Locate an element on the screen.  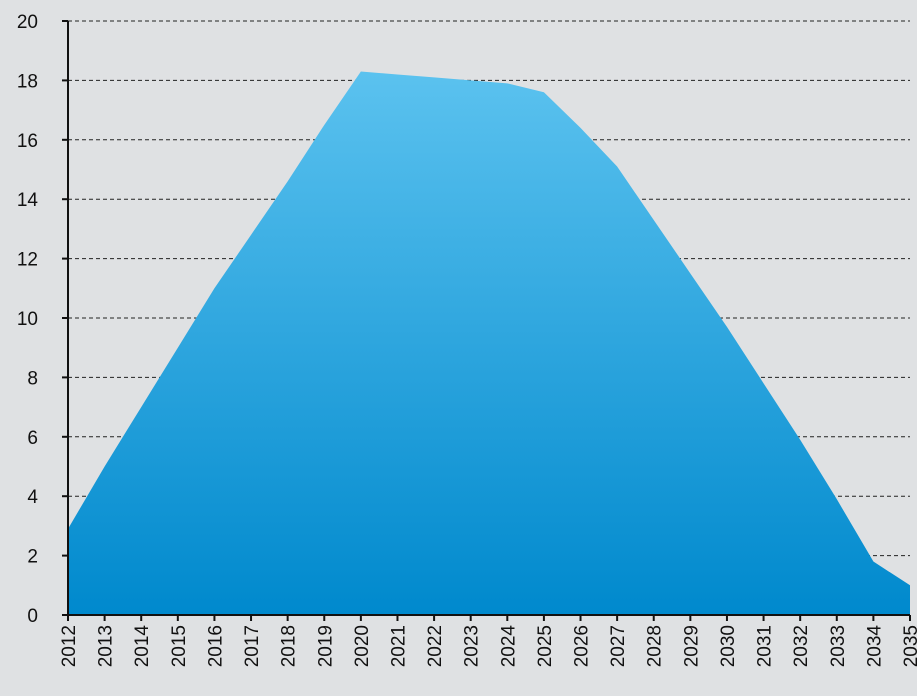
y-tick-label: 6 is located at coordinates (32, 438).